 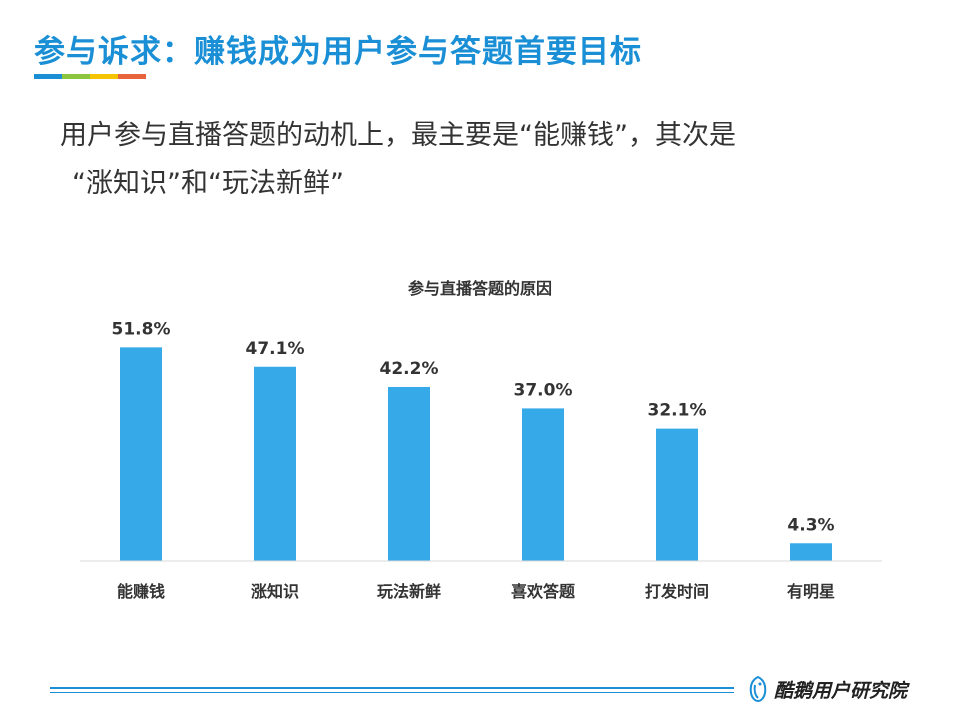 I want to click on title-underline, so click(x=90, y=76).